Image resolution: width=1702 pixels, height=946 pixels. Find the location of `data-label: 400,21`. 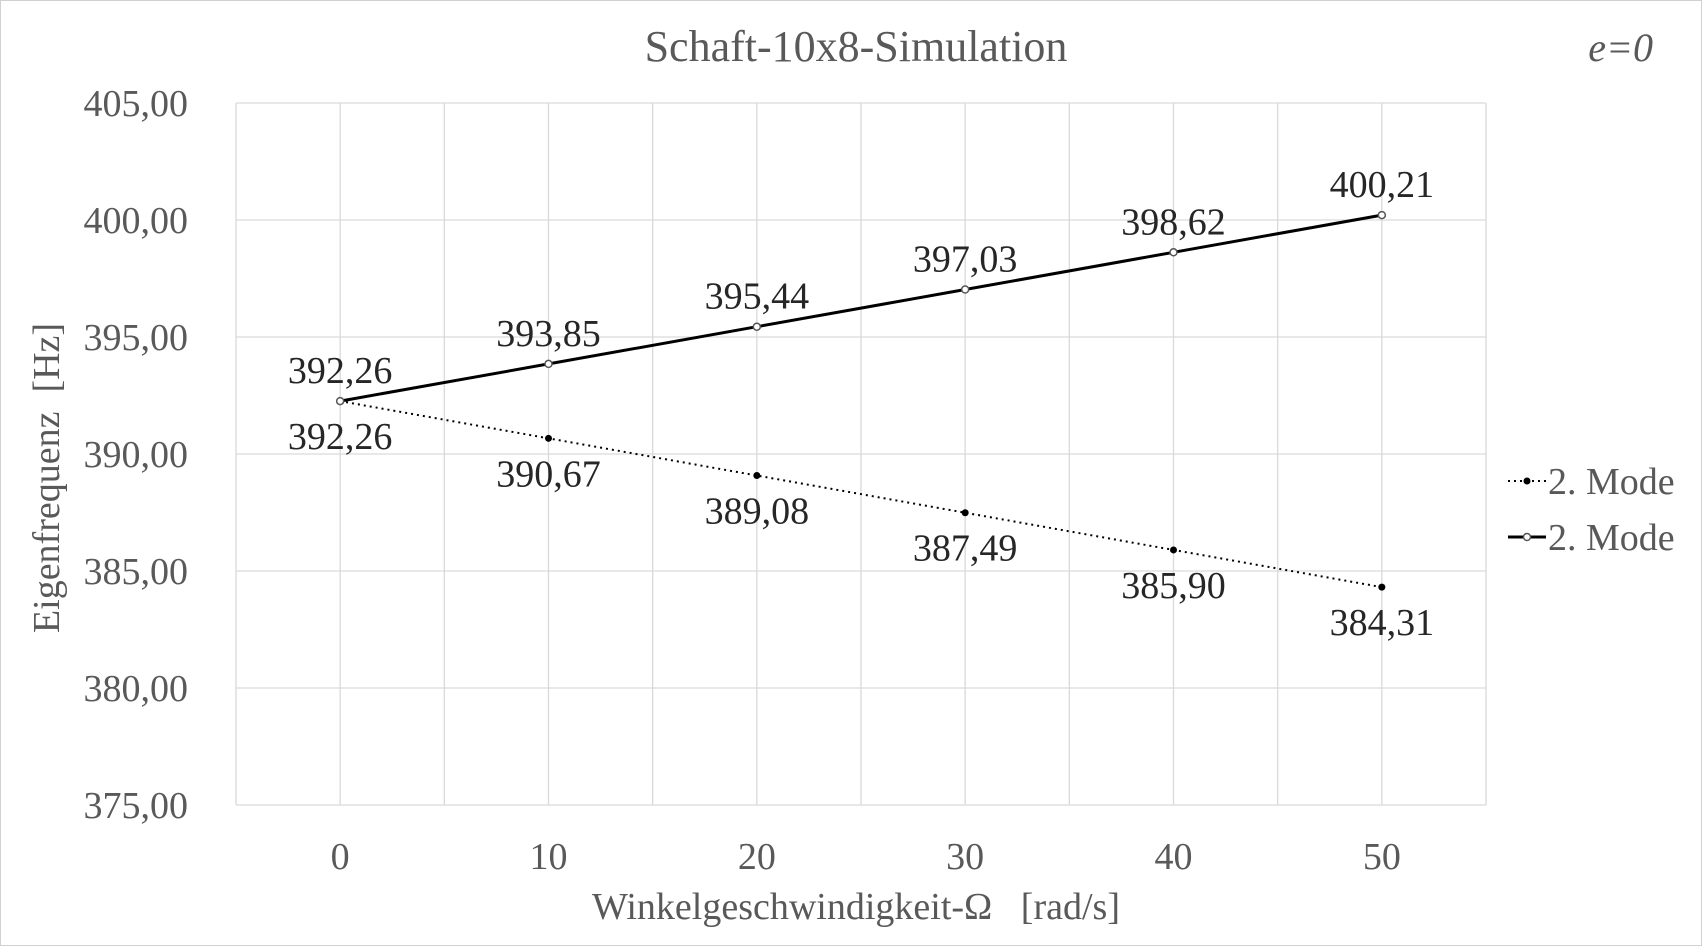

data-label: 400,21 is located at coordinates (1382, 185).